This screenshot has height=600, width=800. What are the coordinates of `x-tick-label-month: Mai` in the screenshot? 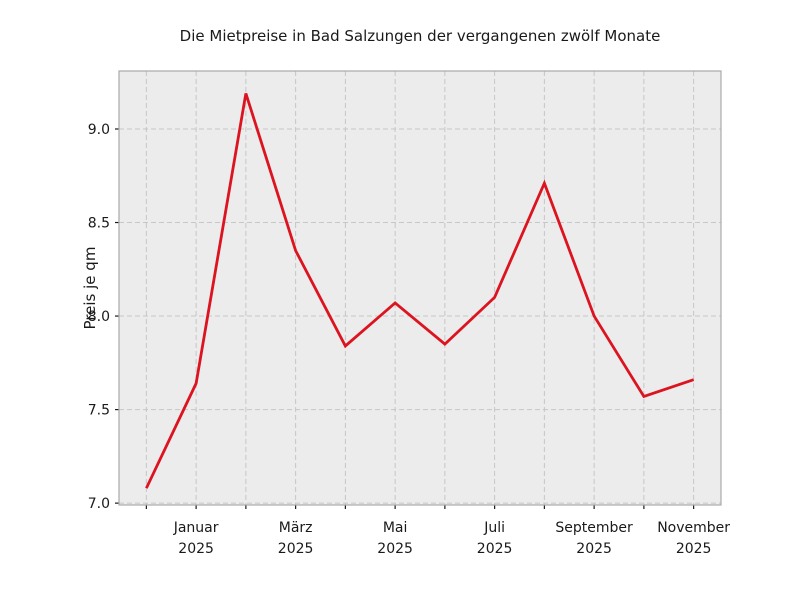 It's located at (395, 528).